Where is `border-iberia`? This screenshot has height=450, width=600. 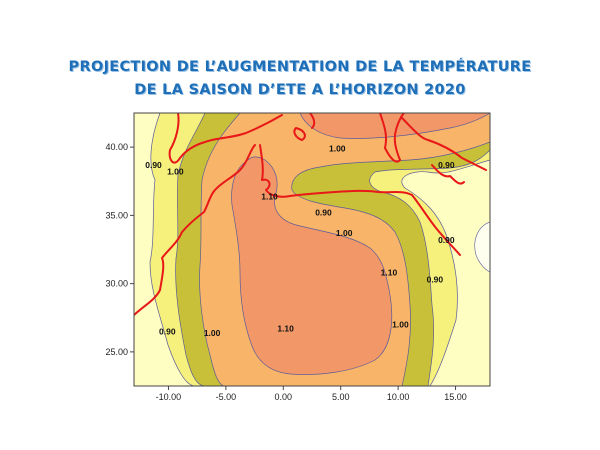
border-iberia is located at coordinates (225, 138).